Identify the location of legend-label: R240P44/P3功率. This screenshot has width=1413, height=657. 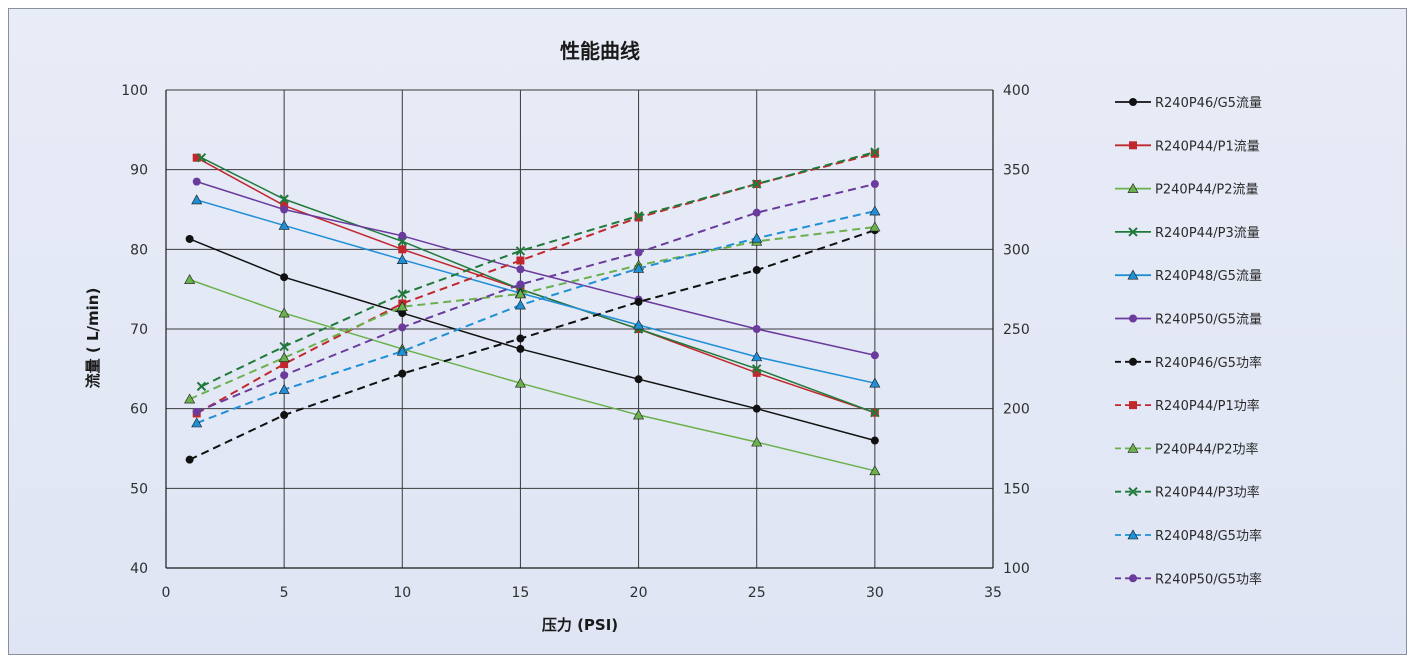
(1207, 493).